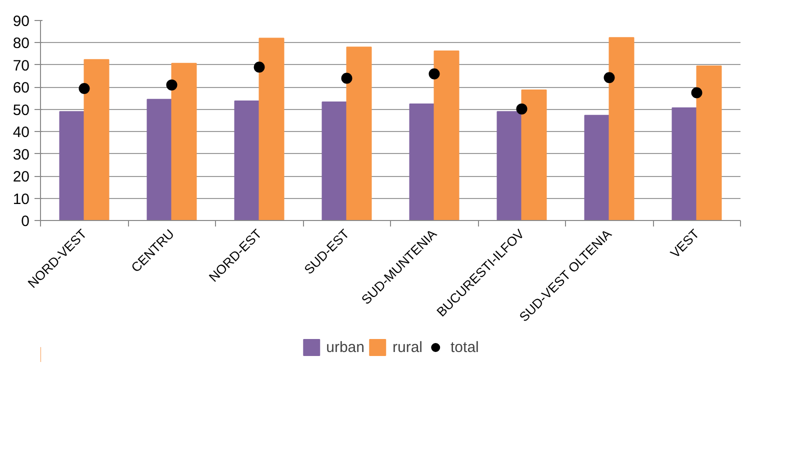 The image size is (800, 459). Describe the element at coordinates (21, 155) in the screenshot. I see `y-tick-label: 30` at that location.